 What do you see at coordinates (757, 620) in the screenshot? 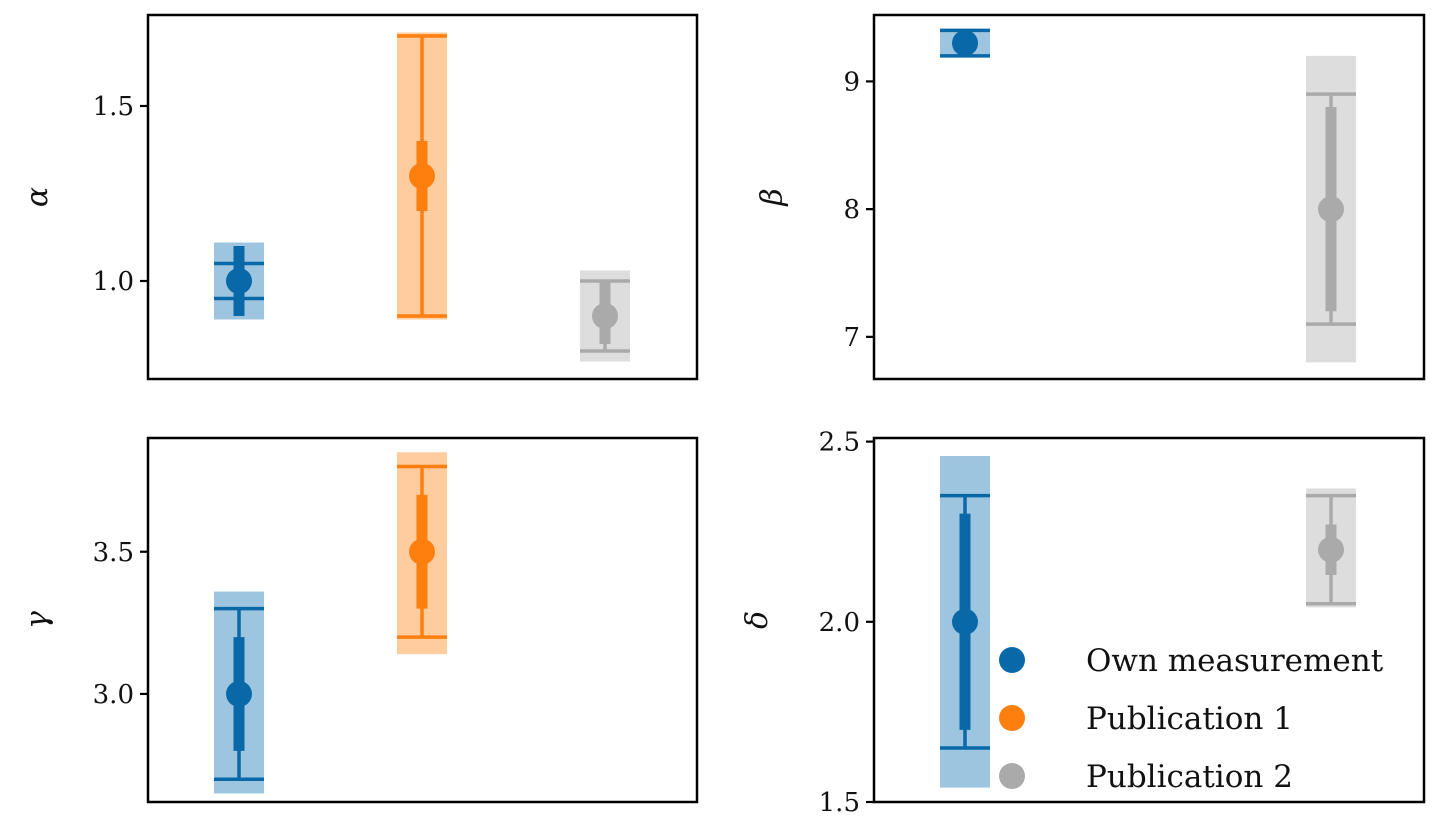
I see `p3-ylabel: δ` at bounding box center [757, 620].